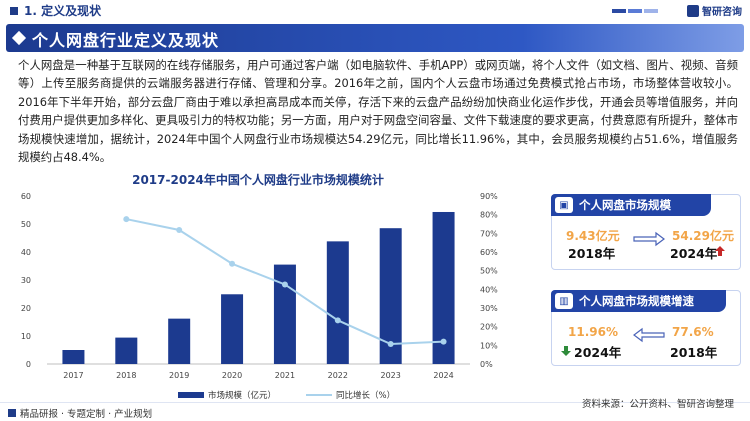 This screenshot has width=750, height=421. What do you see at coordinates (232, 329) in the screenshot?
I see `bar-2020` at bounding box center [232, 329].